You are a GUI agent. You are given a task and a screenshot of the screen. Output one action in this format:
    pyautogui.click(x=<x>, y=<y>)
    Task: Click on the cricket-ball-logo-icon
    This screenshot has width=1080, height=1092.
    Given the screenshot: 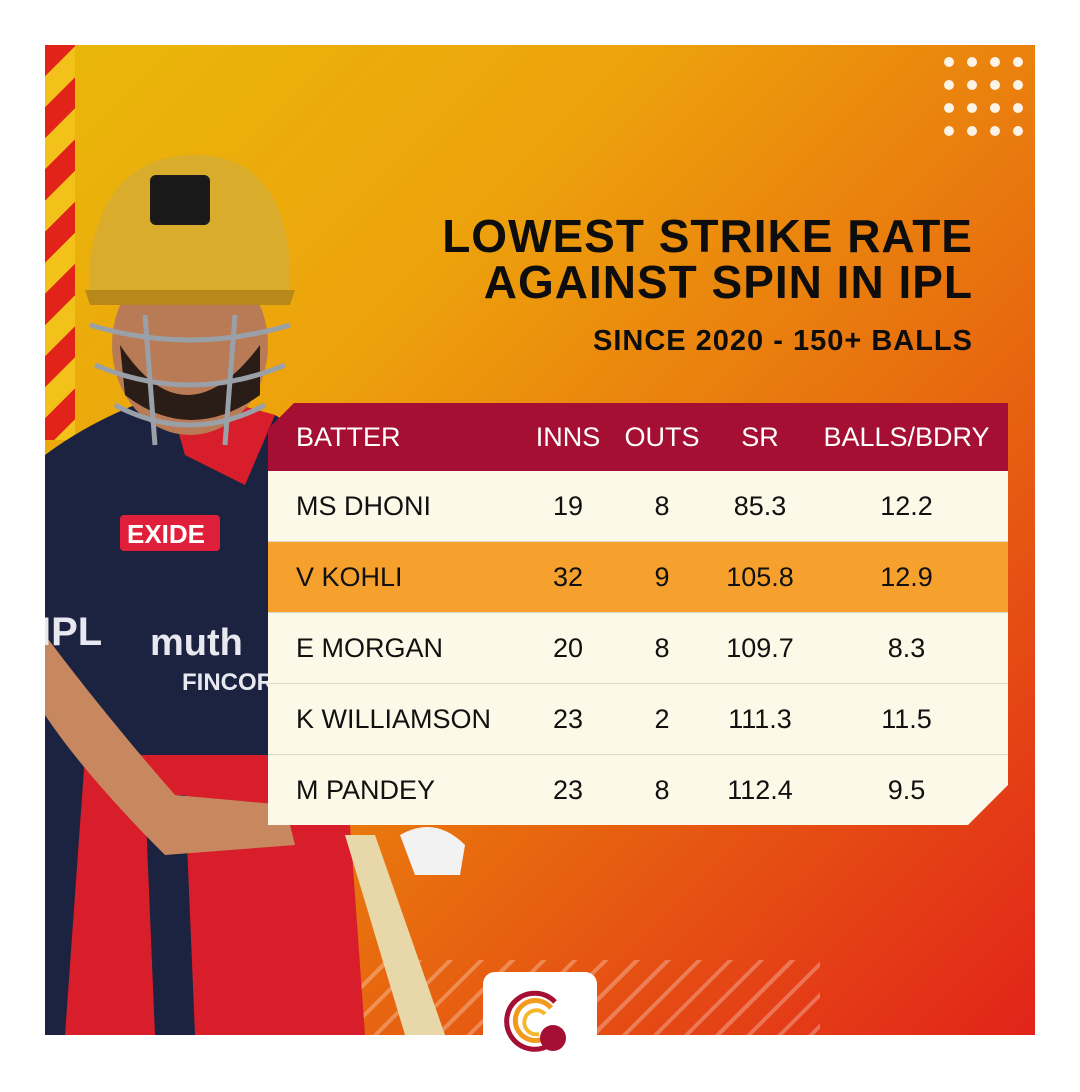 What is the action you would take?
    pyautogui.click(x=535, y=1021)
    